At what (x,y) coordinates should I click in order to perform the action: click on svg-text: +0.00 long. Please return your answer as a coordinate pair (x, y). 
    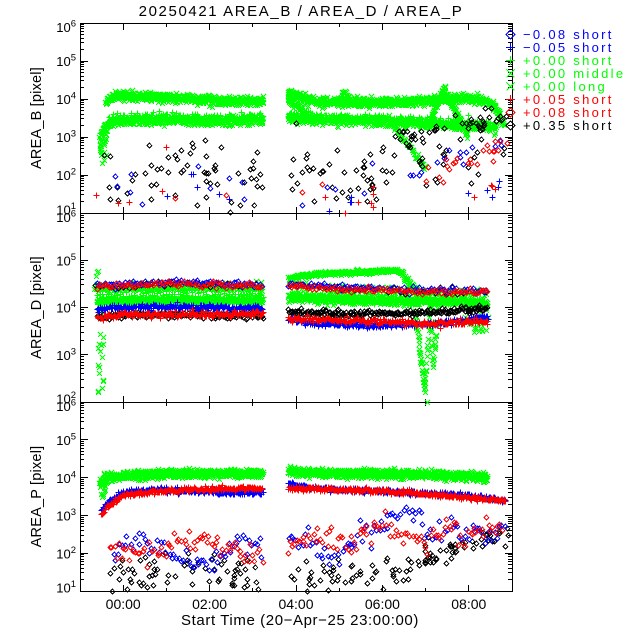
    Looking at the image, I should click on (565, 86).